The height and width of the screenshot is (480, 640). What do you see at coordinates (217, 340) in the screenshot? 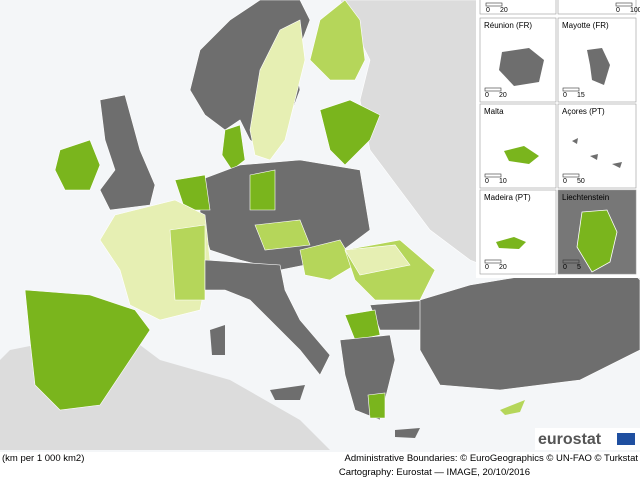
I see `sardinia` at bounding box center [217, 340].